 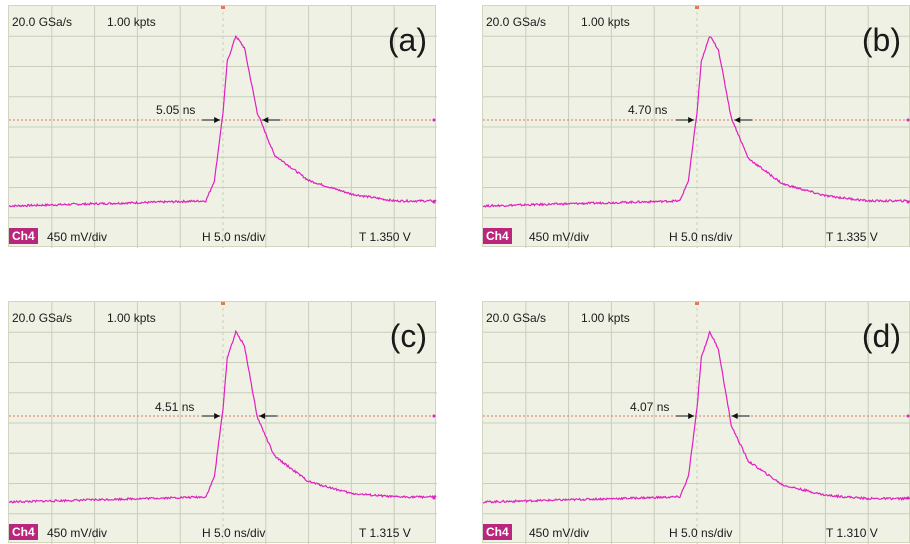 What do you see at coordinates (408, 336) in the screenshot?
I see `panel-label: (c)` at bounding box center [408, 336].